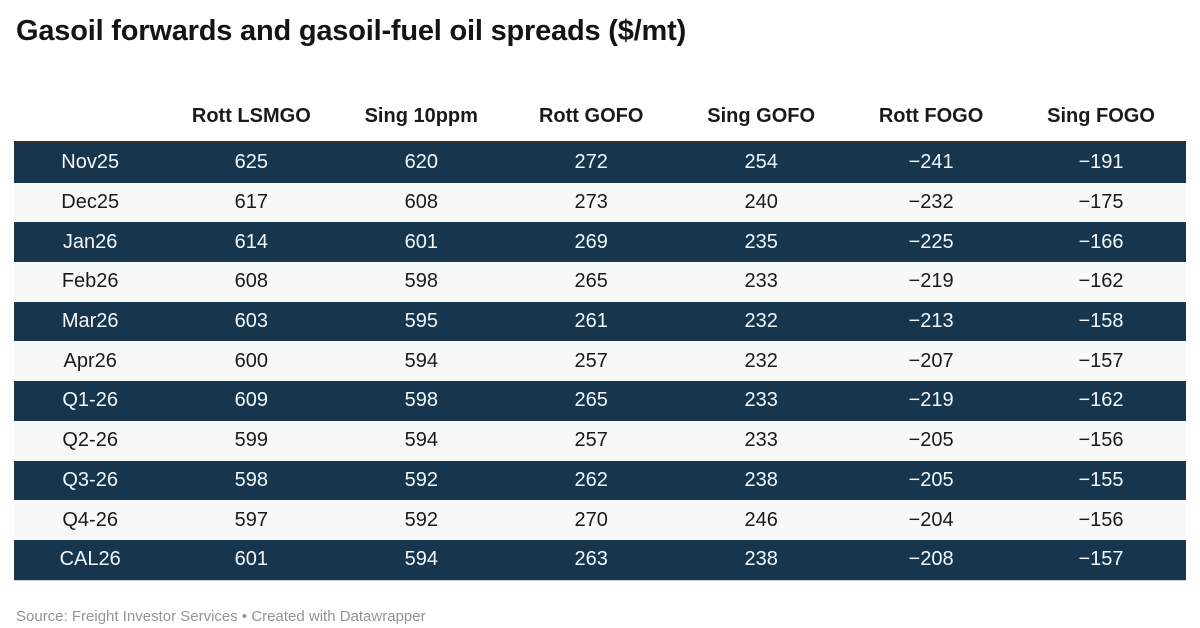 The width and height of the screenshot is (1200, 628). What do you see at coordinates (90, 95) in the screenshot?
I see `column-header-period` at bounding box center [90, 95].